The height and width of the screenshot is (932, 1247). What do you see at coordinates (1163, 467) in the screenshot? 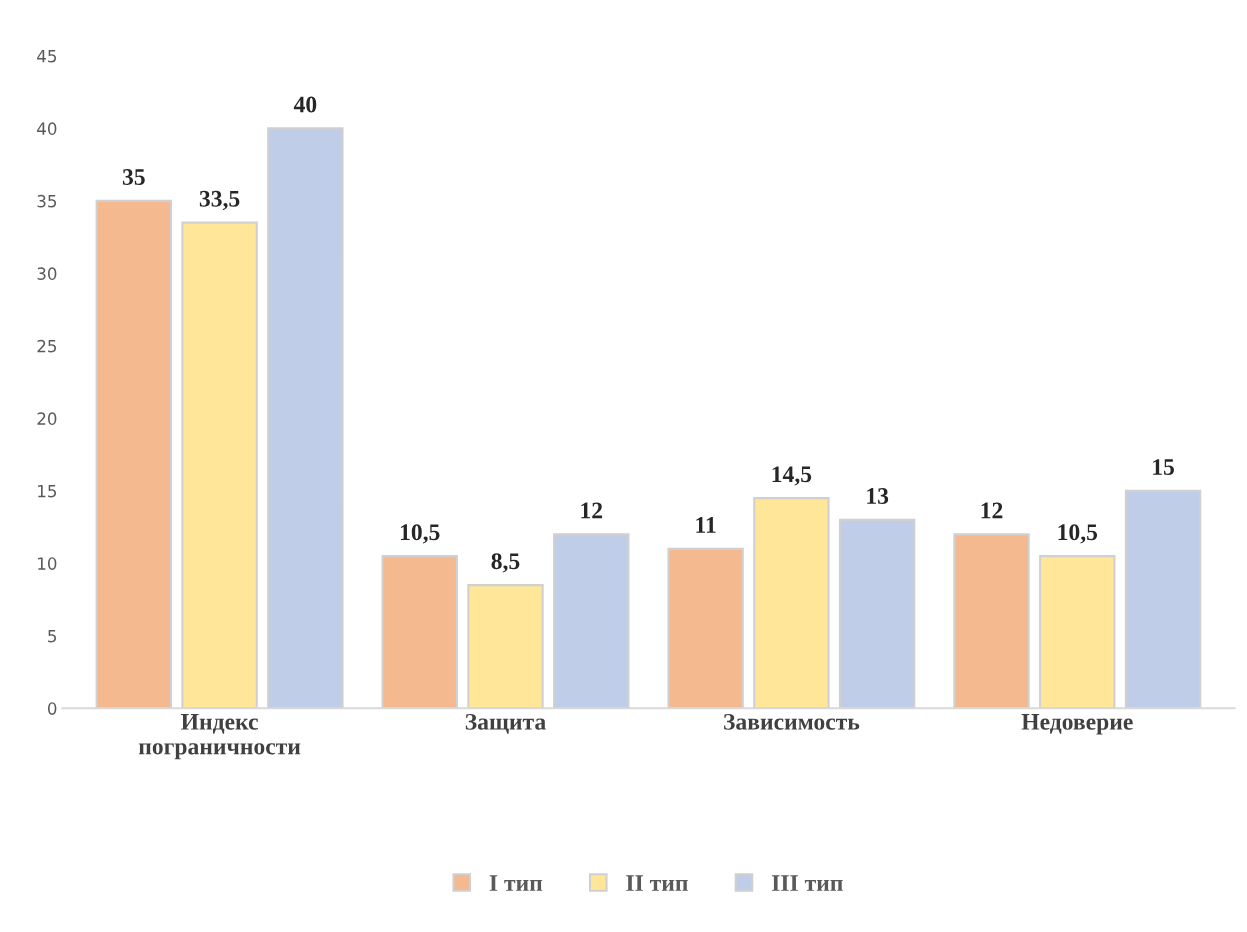
I see `data-label: 15` at bounding box center [1163, 467].